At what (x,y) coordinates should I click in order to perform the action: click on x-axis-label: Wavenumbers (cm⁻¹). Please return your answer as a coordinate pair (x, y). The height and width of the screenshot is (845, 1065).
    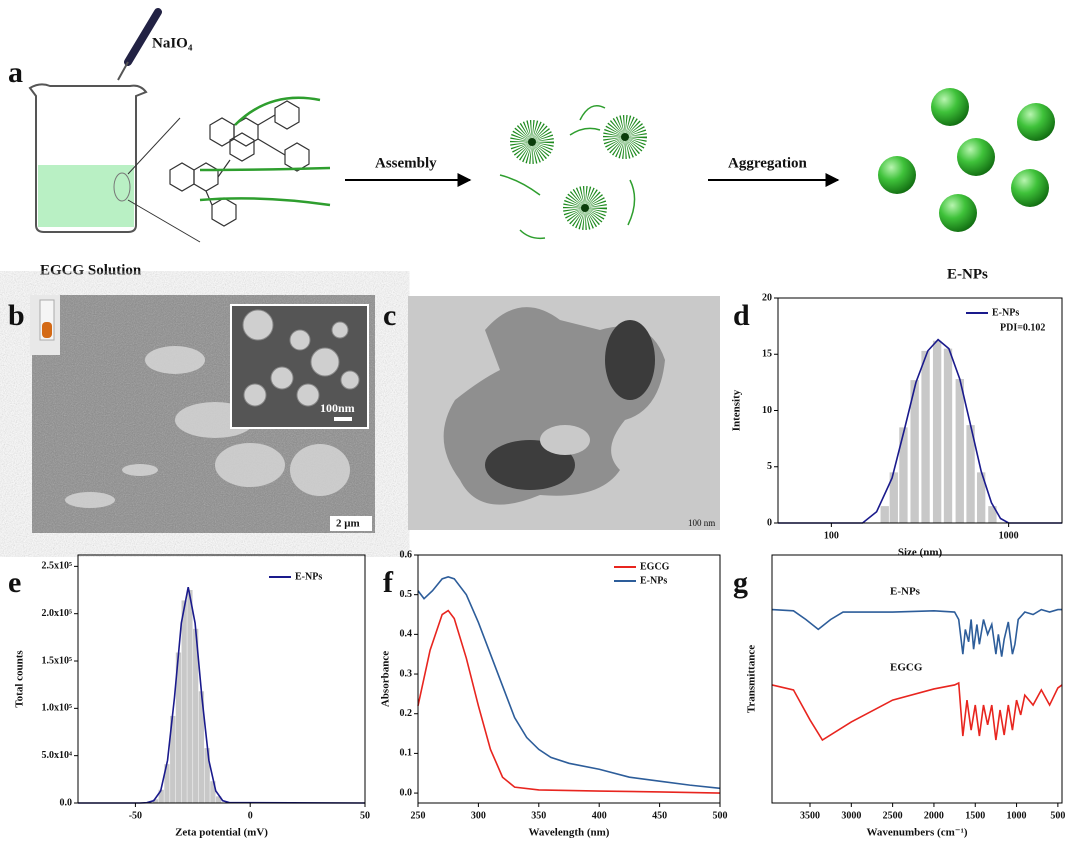
    Looking at the image, I should click on (916, 833).